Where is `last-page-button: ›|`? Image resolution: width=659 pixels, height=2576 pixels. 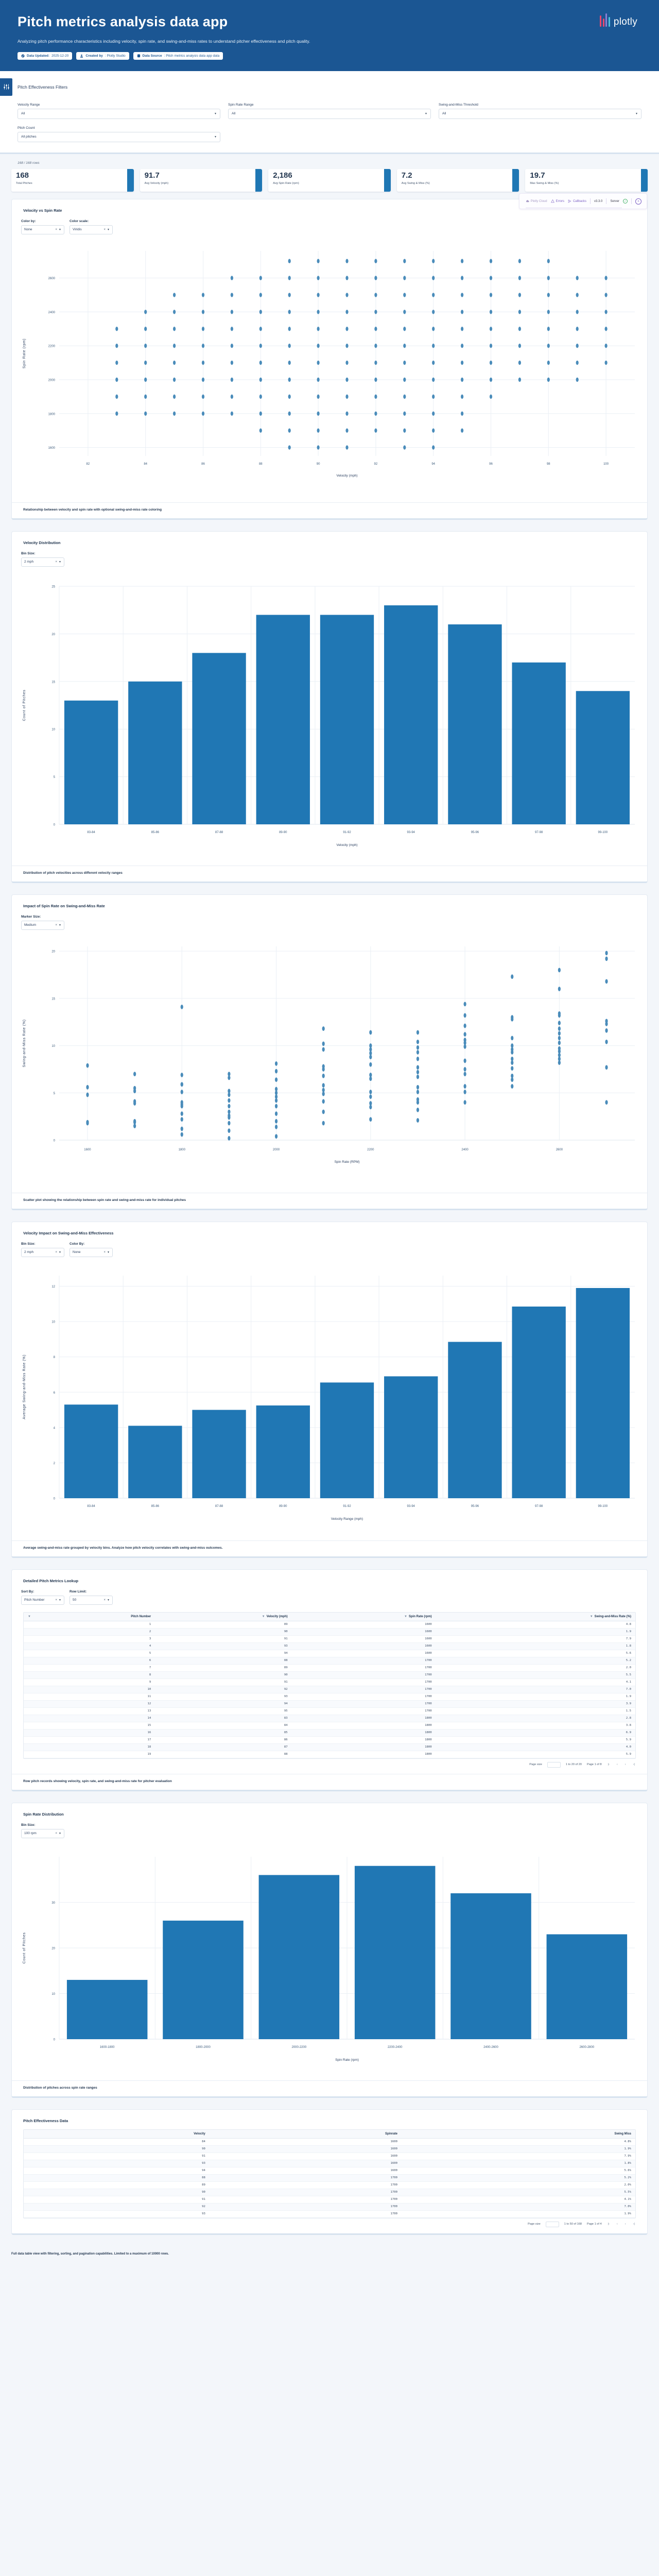 last-page-button: ›| is located at coordinates (634, 1765).